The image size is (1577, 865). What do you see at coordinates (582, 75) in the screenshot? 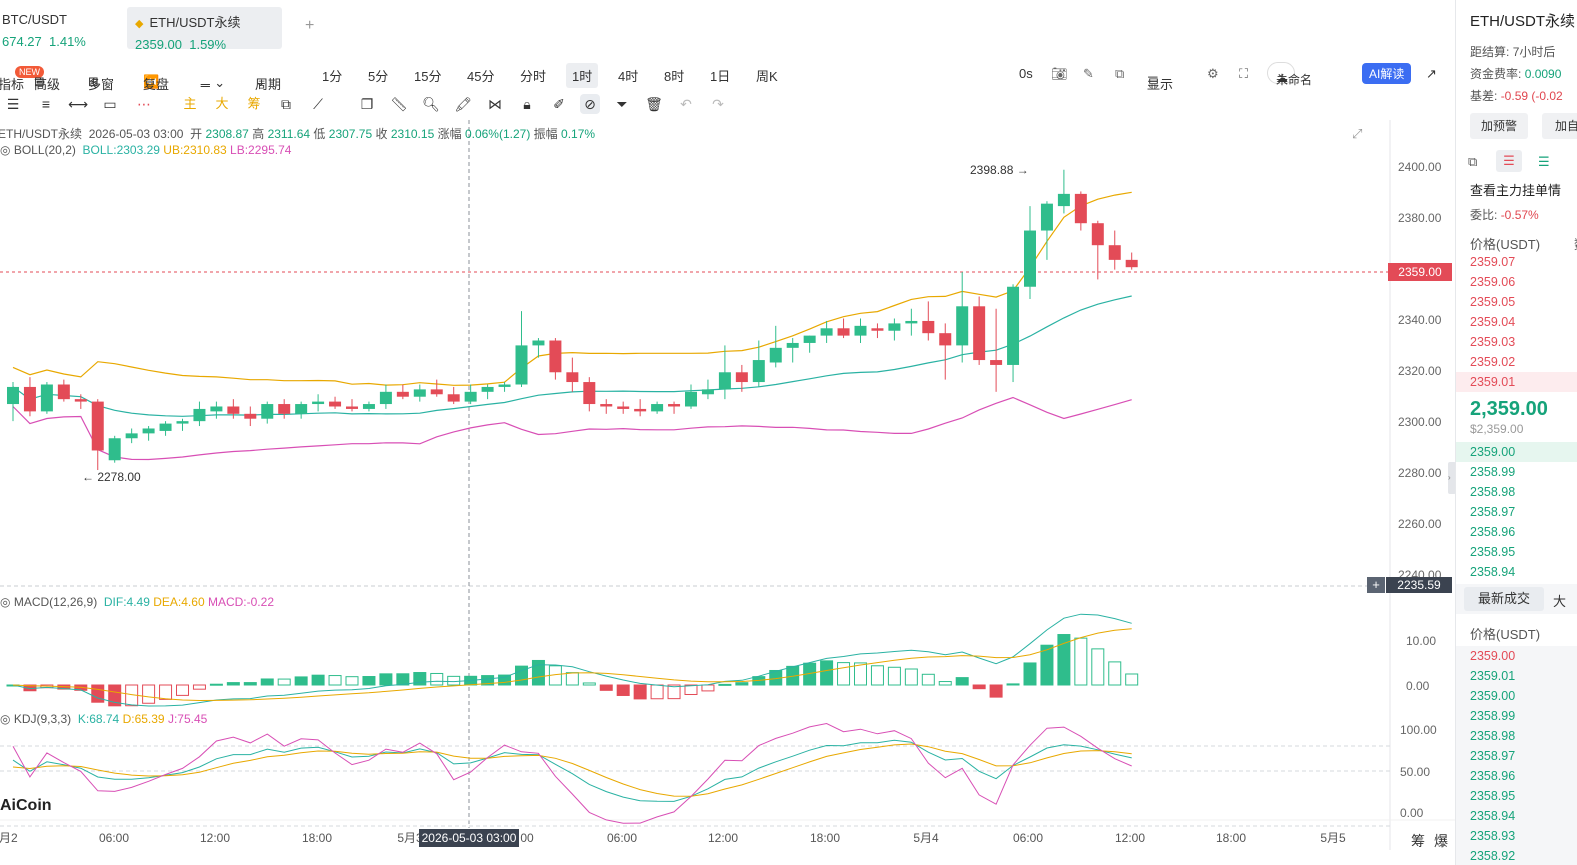
I see `interval-1h: 1时` at bounding box center [582, 75].